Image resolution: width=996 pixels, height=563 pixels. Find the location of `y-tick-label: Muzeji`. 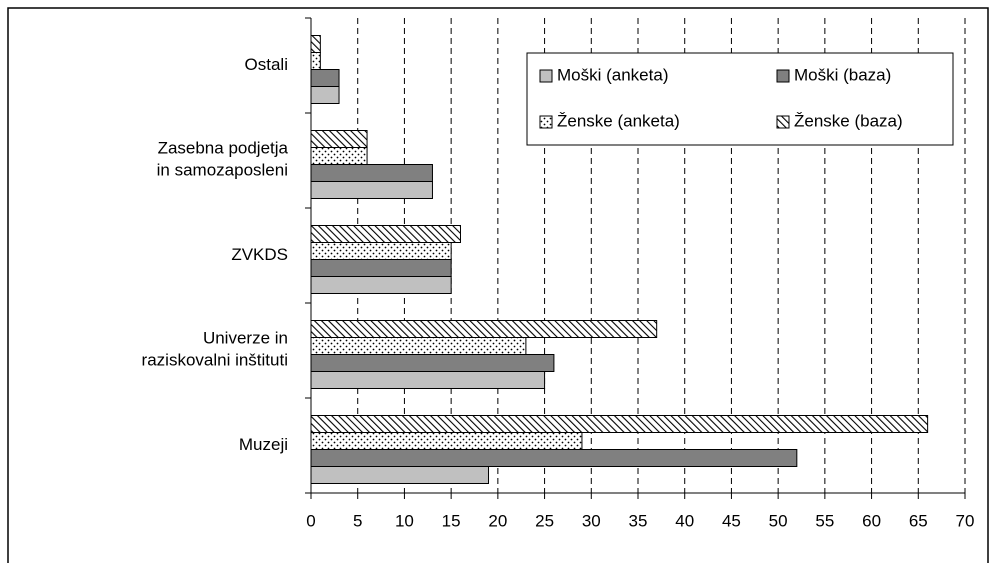

y-tick-label: Muzeji is located at coordinates (263, 444).